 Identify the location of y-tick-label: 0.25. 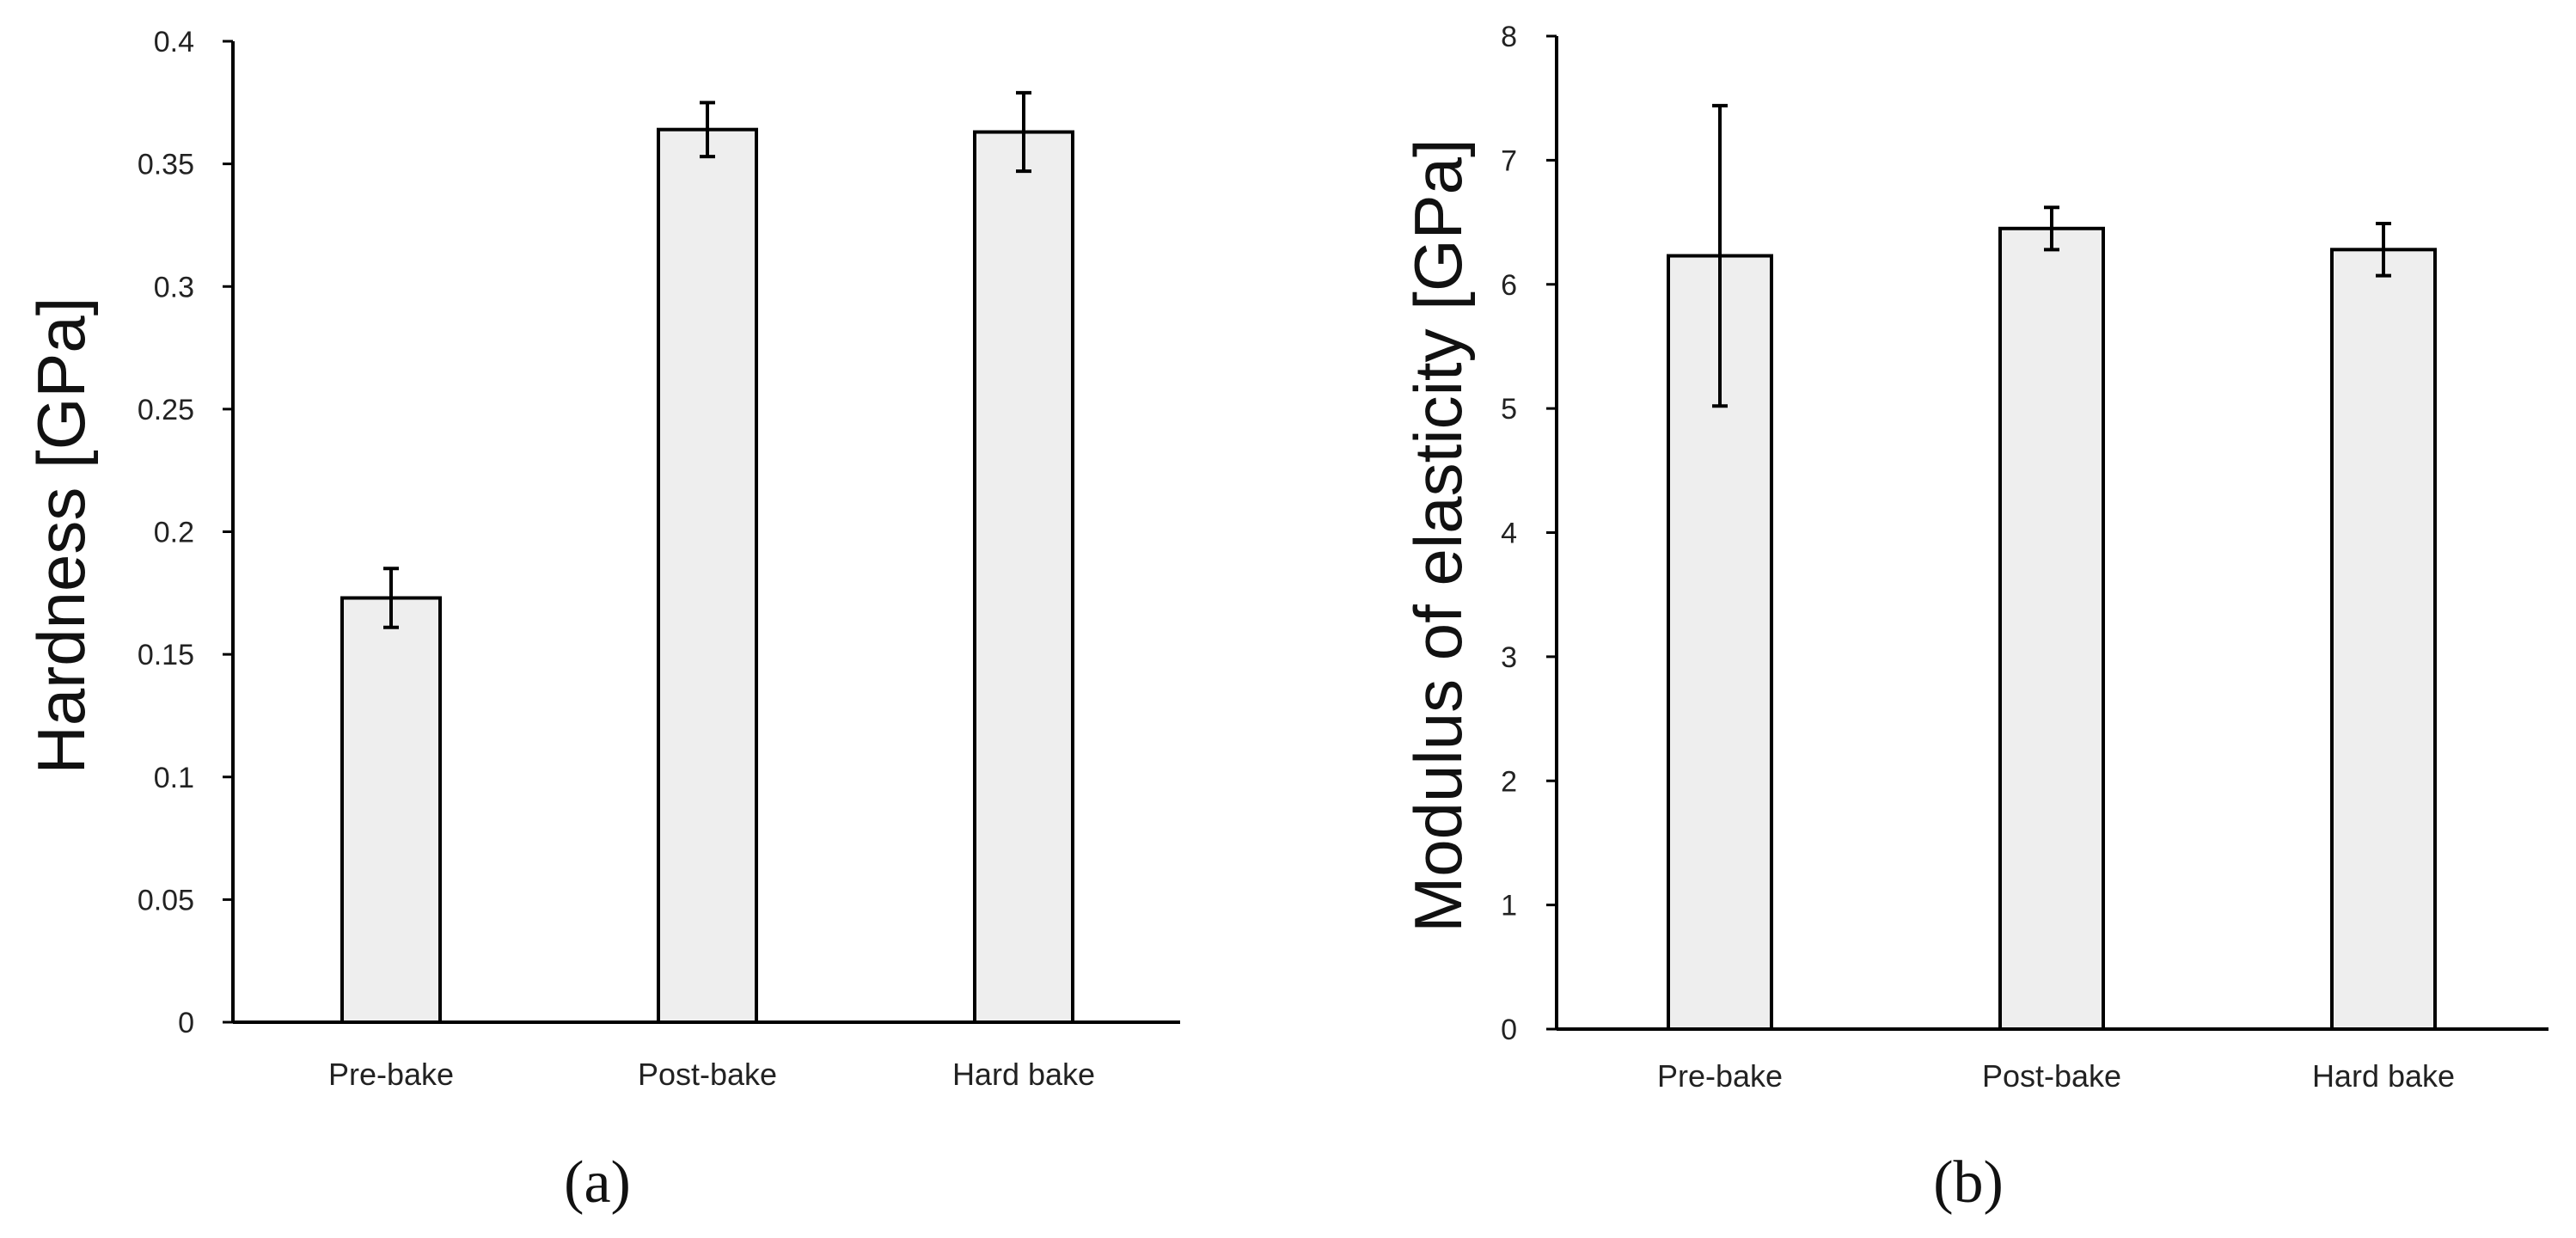
(166, 410).